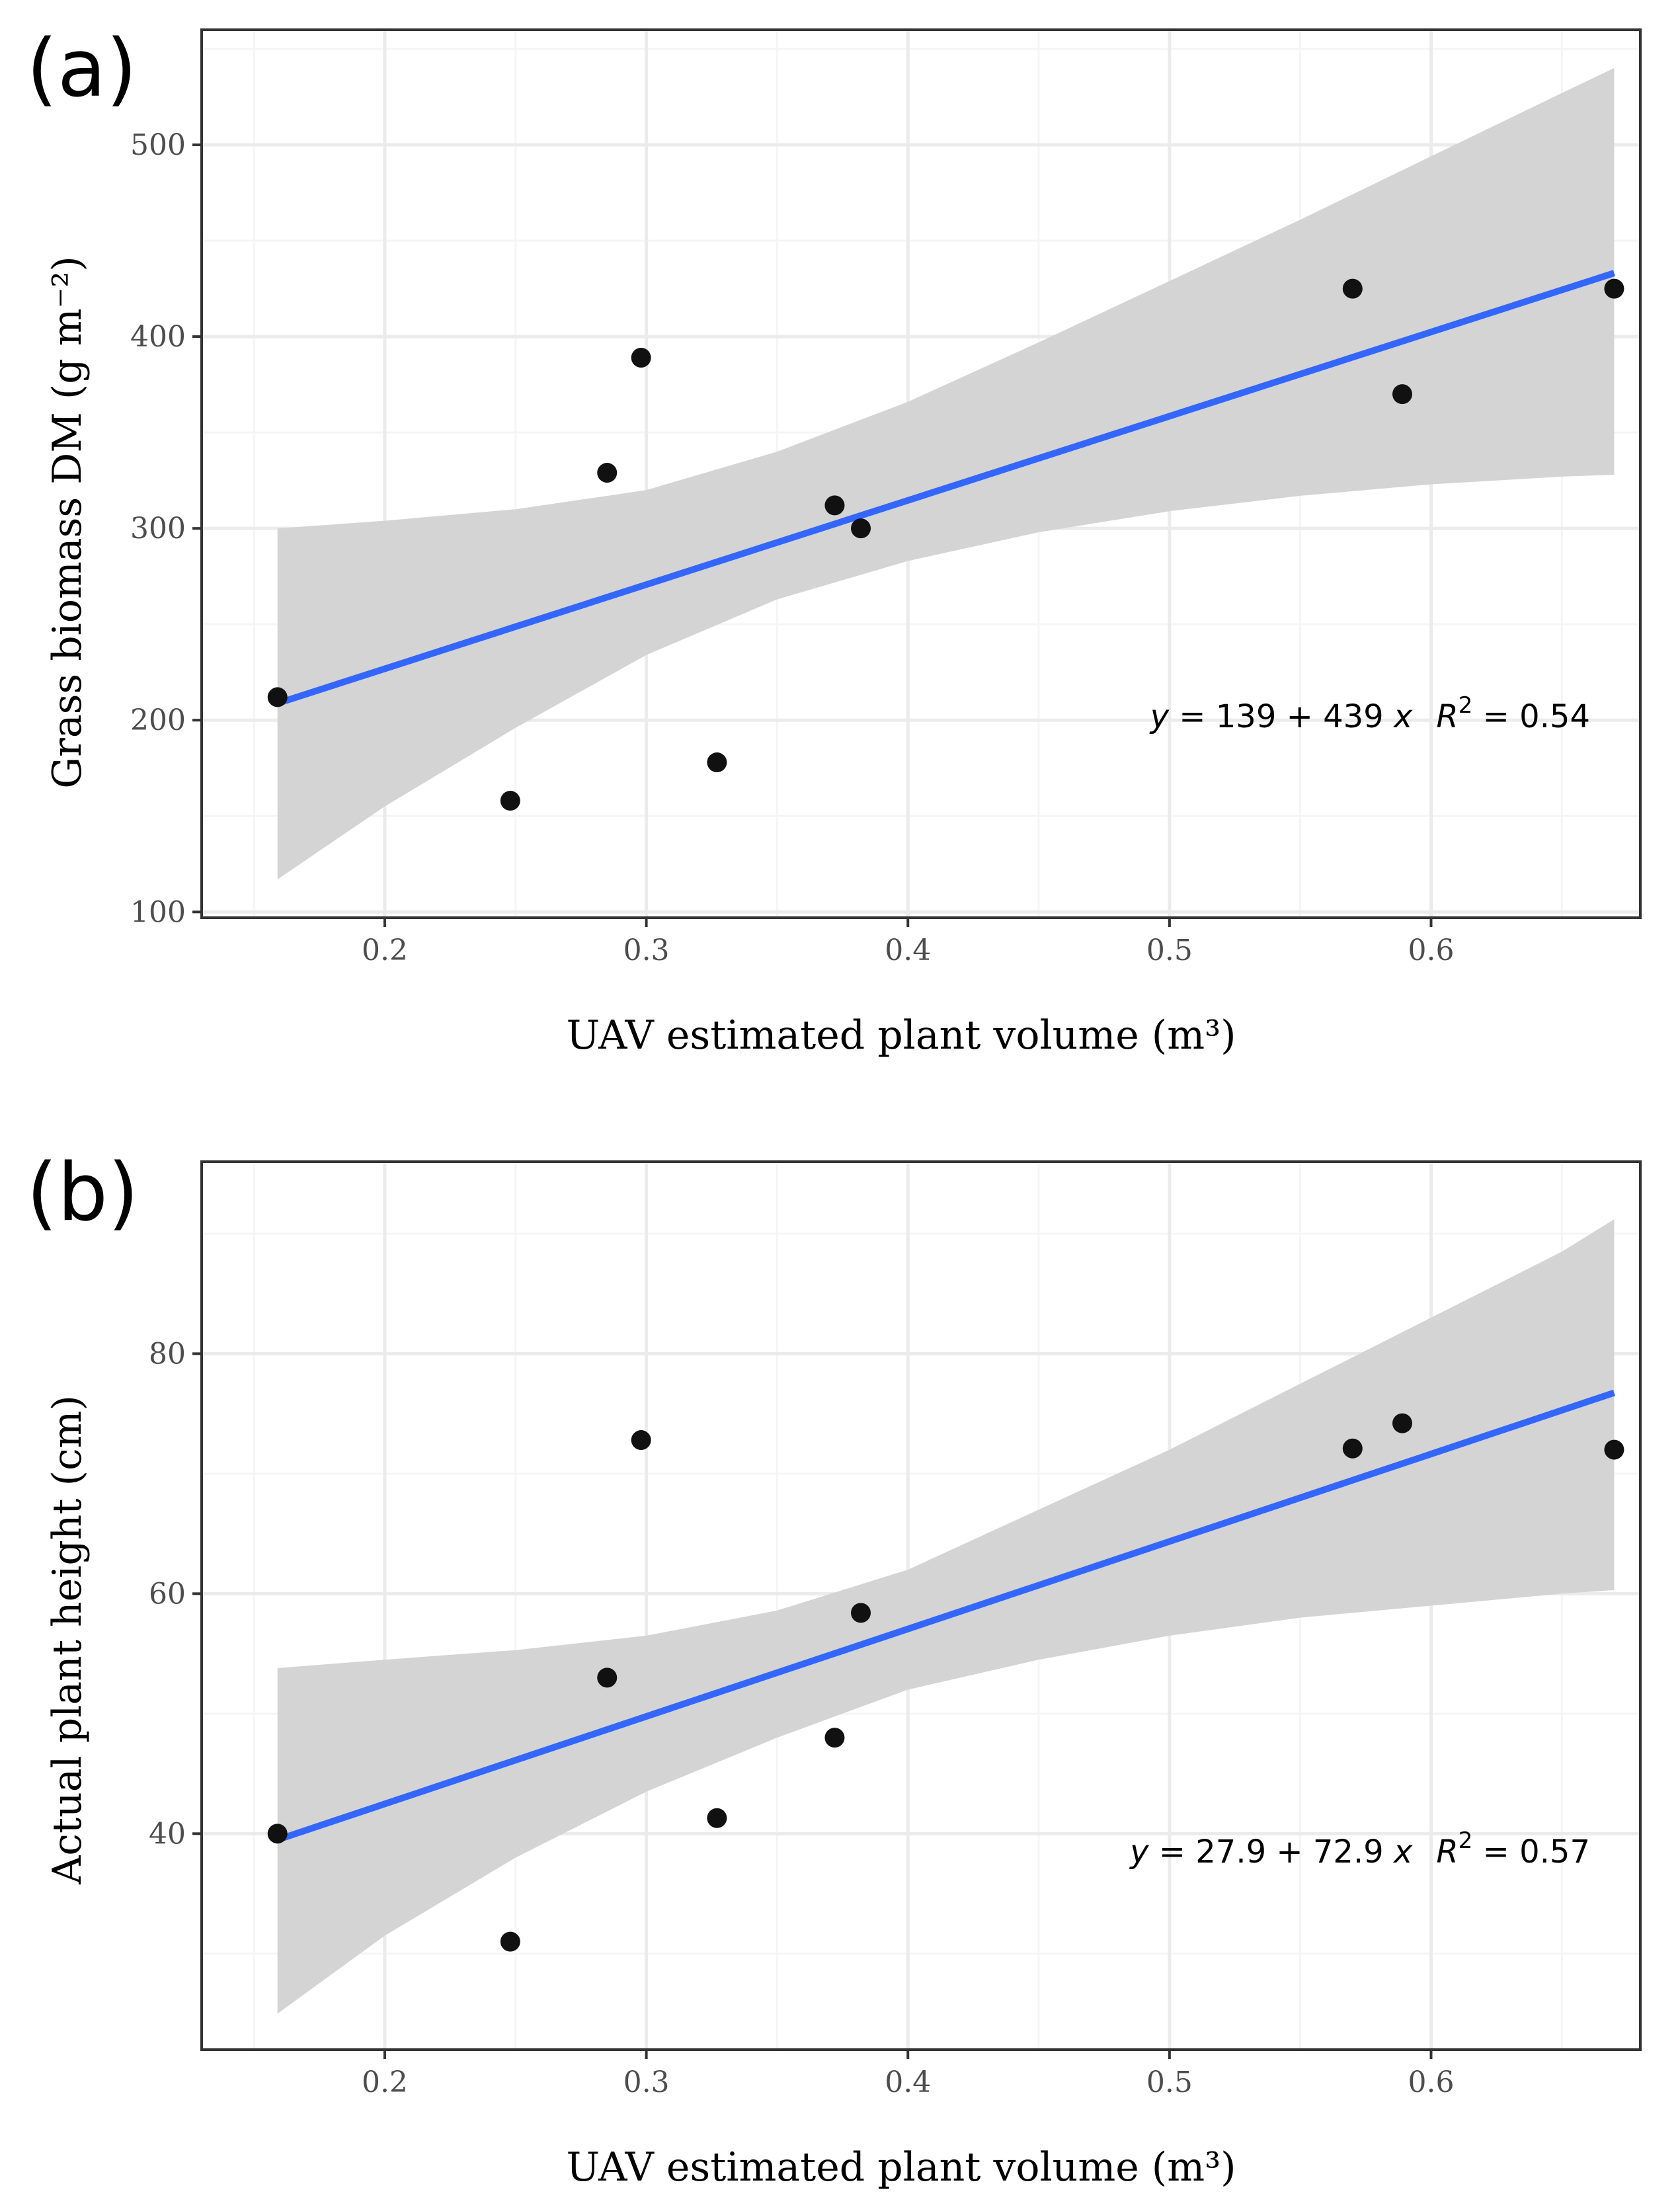 This screenshot has height=2209, width=1680. Describe the element at coordinates (158, 337) in the screenshot. I see `y-tick-label: 400` at that location.